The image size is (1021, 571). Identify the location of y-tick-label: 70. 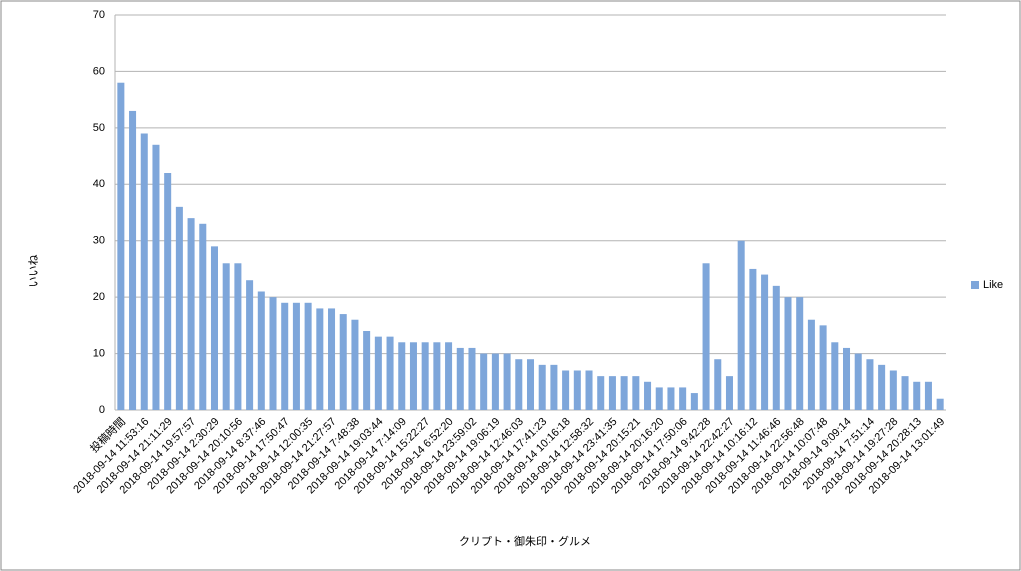
(99, 15).